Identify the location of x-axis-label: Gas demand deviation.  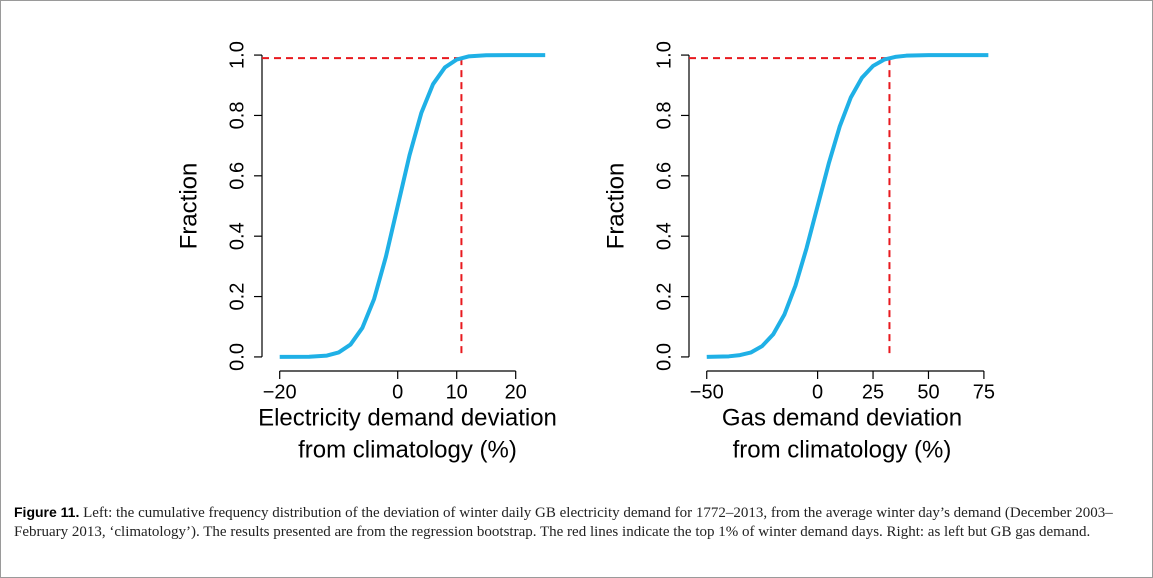
(842, 417).